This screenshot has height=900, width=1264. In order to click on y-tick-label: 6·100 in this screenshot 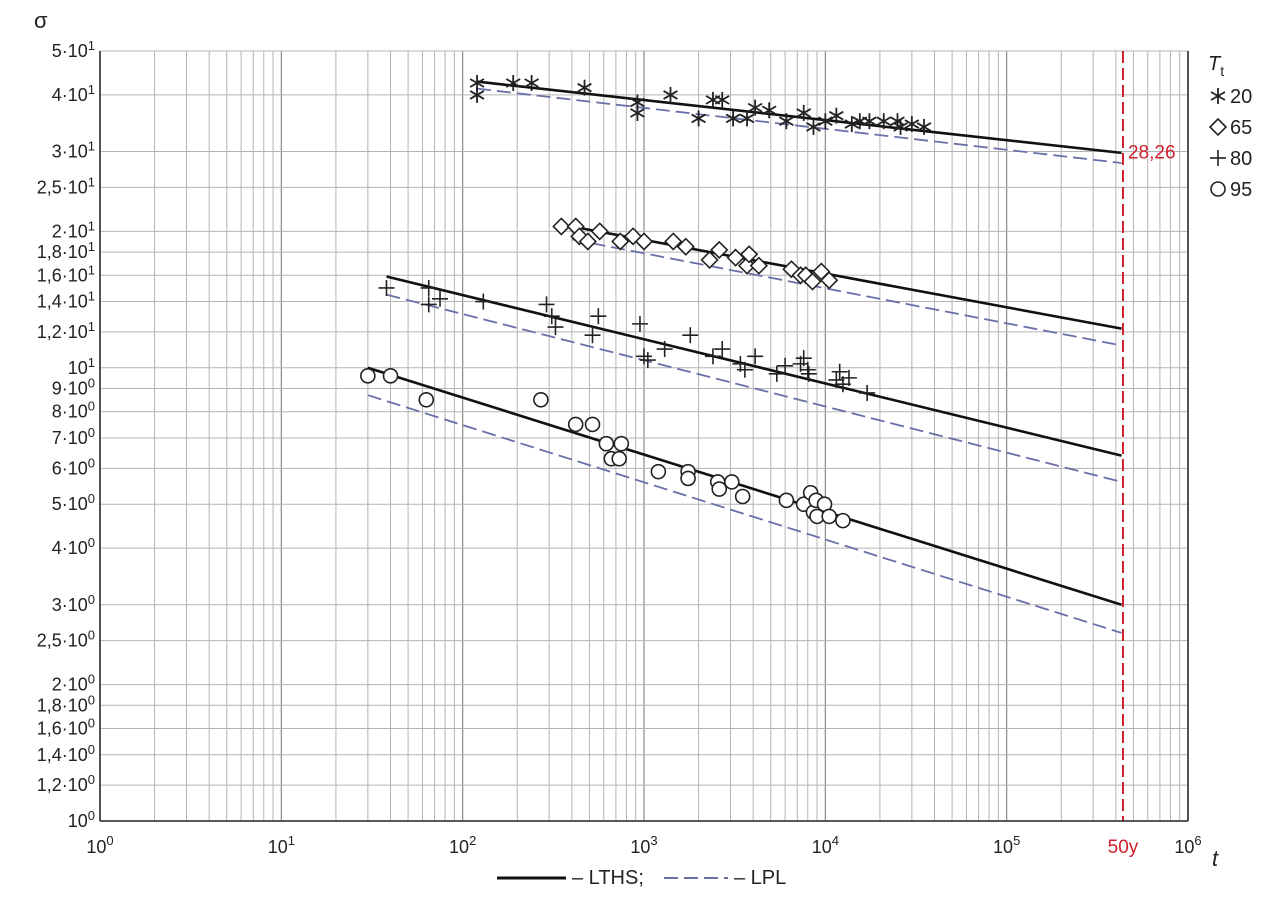, I will do `click(73, 466)`.